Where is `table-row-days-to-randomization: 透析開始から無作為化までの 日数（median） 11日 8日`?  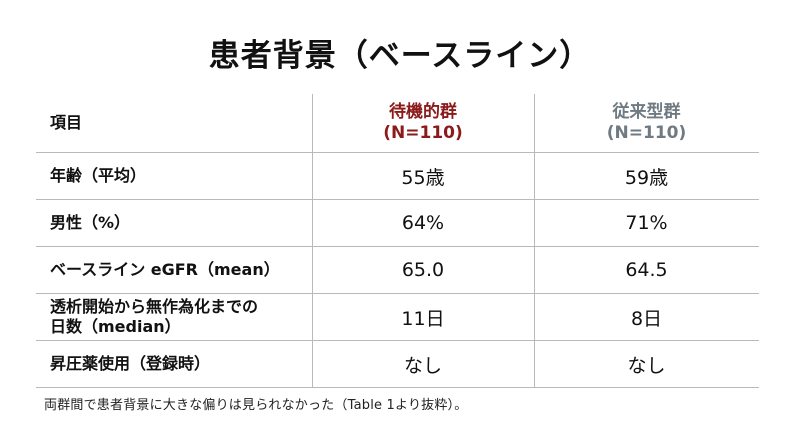 table-row-days-to-randomization: 透析開始から無作為化までの 日数（median） 11日 8日 is located at coordinates (397, 317).